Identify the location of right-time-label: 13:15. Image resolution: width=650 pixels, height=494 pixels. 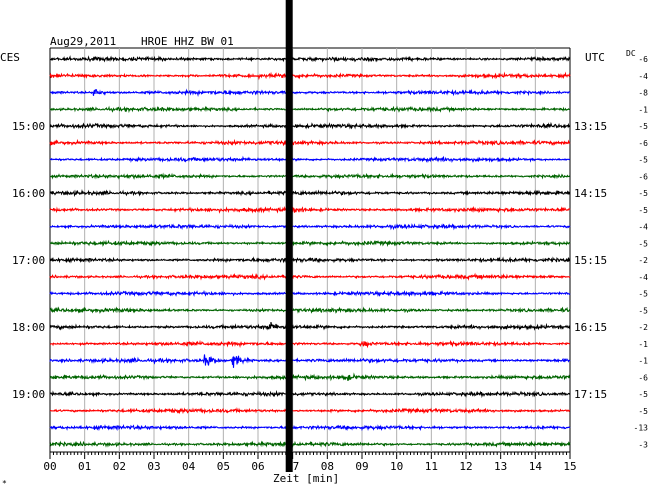
(590, 126).